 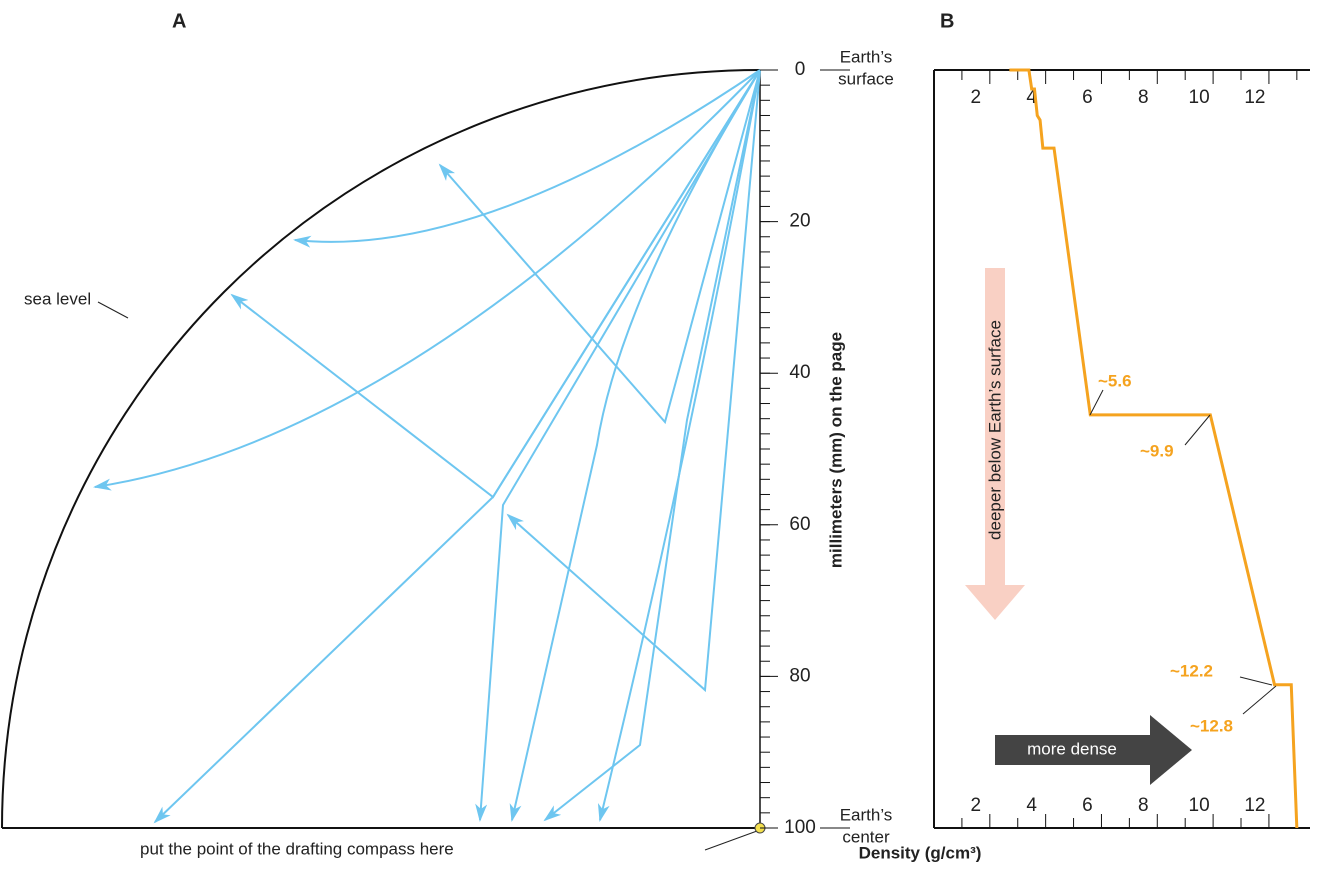 What do you see at coordinates (57, 298) in the screenshot?
I see `annotation: sea level` at bounding box center [57, 298].